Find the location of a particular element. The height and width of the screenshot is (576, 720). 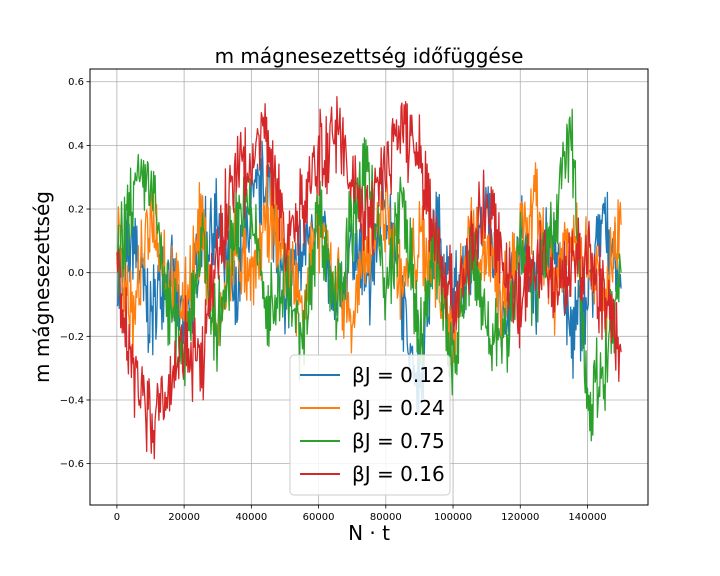

y-tick-label: 0.6 is located at coordinates (76, 82).